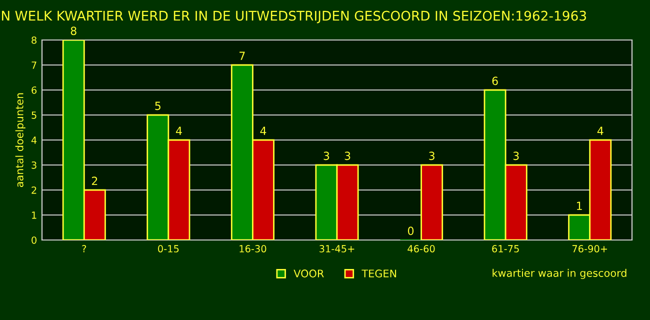 This screenshot has height=320, width=650. I want to click on x-tick-label: 0-15, so click(168, 248).